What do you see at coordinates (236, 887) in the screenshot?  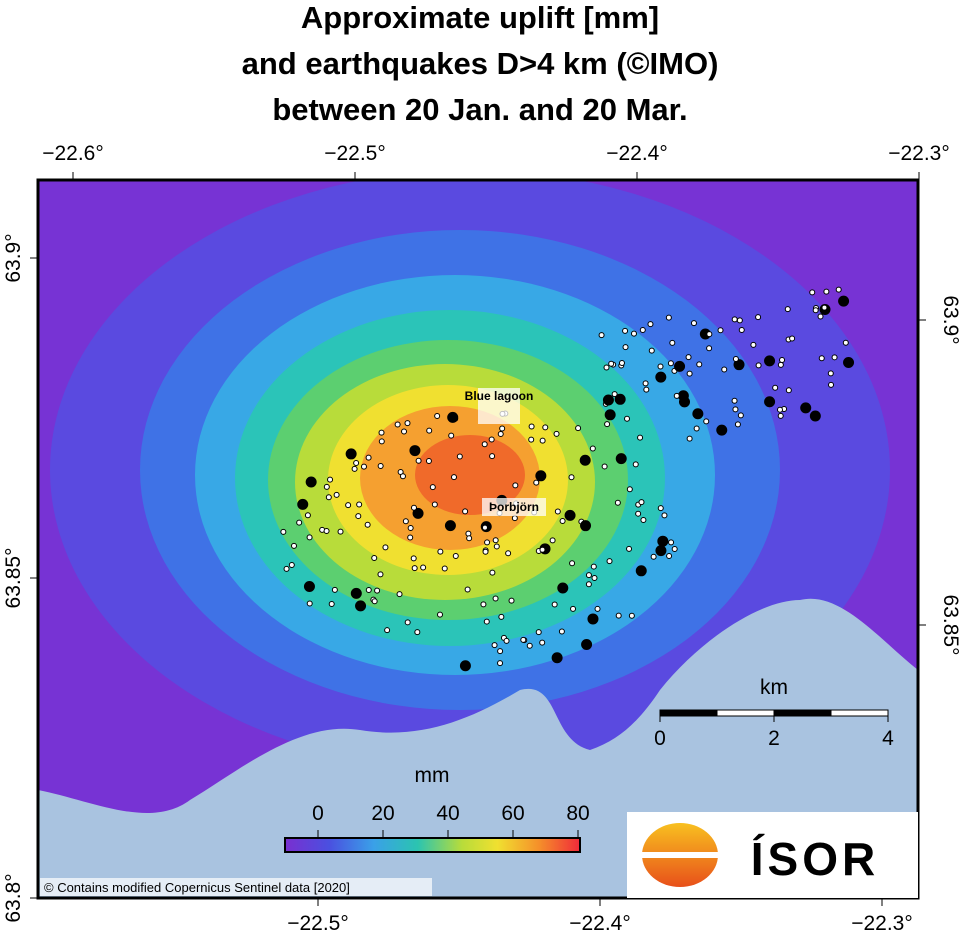 I see `credit-box` at bounding box center [236, 887].